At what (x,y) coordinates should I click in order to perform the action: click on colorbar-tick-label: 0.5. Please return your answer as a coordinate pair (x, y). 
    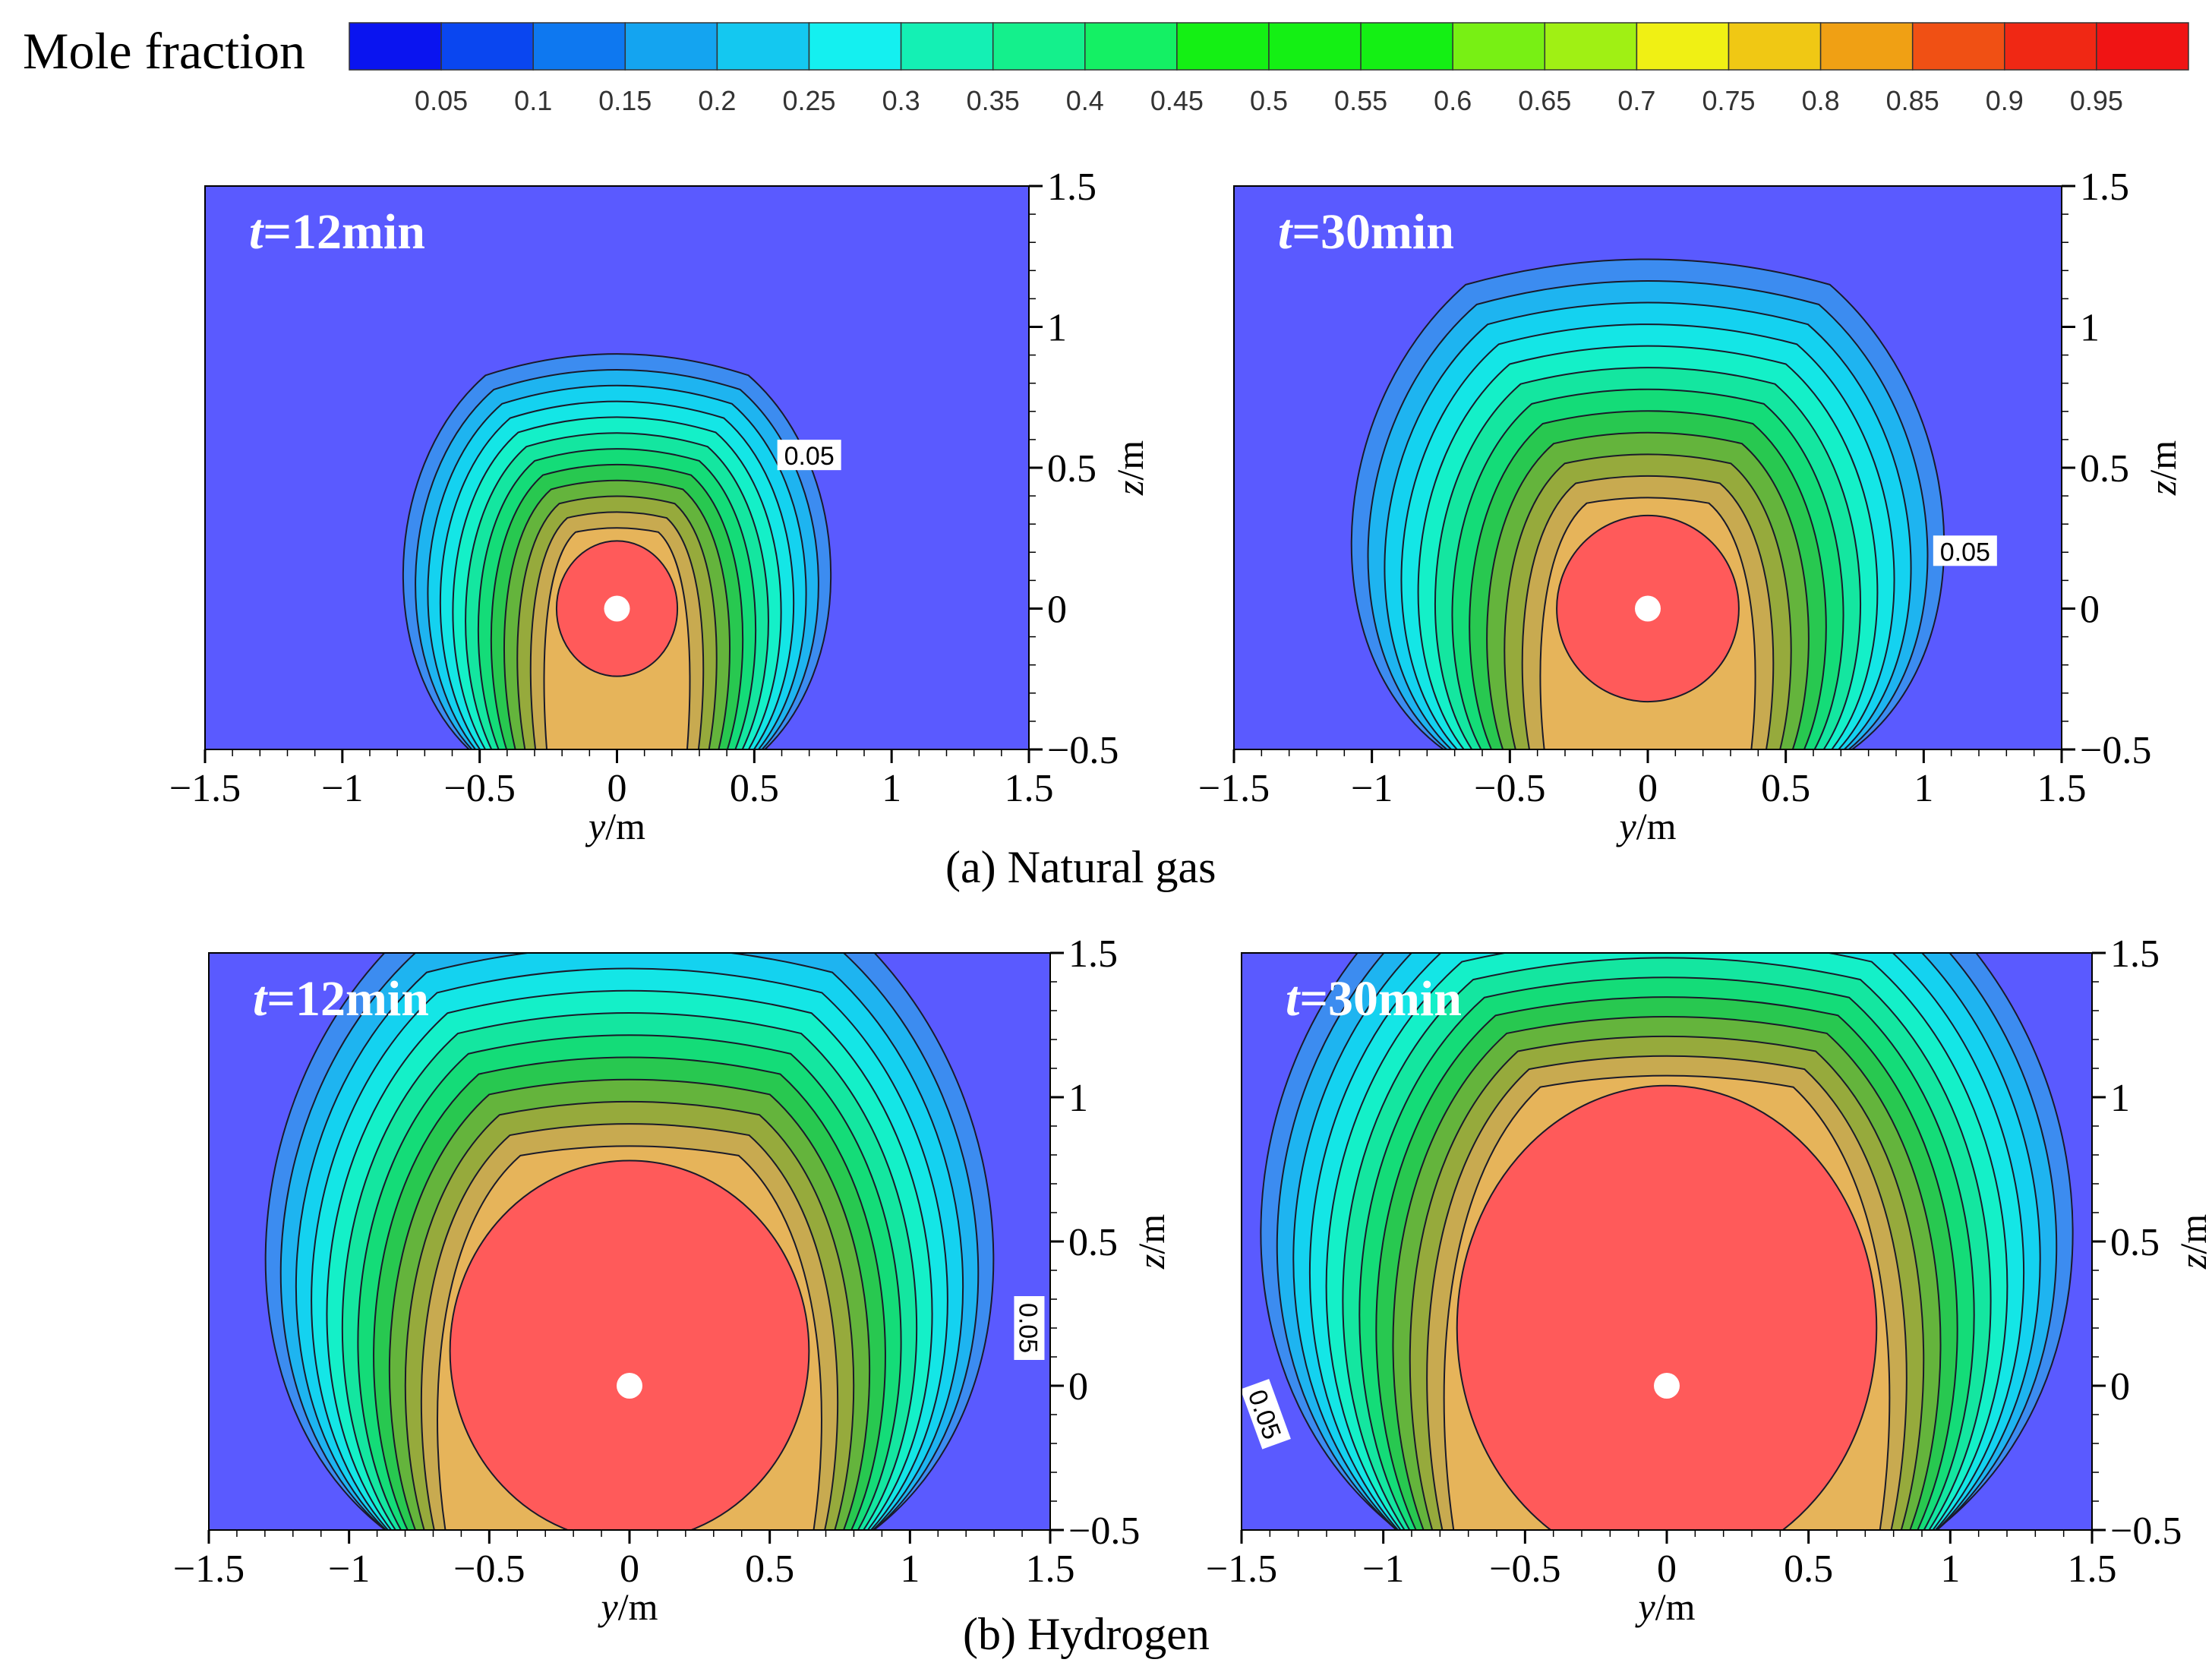
    Looking at the image, I should click on (1269, 100).